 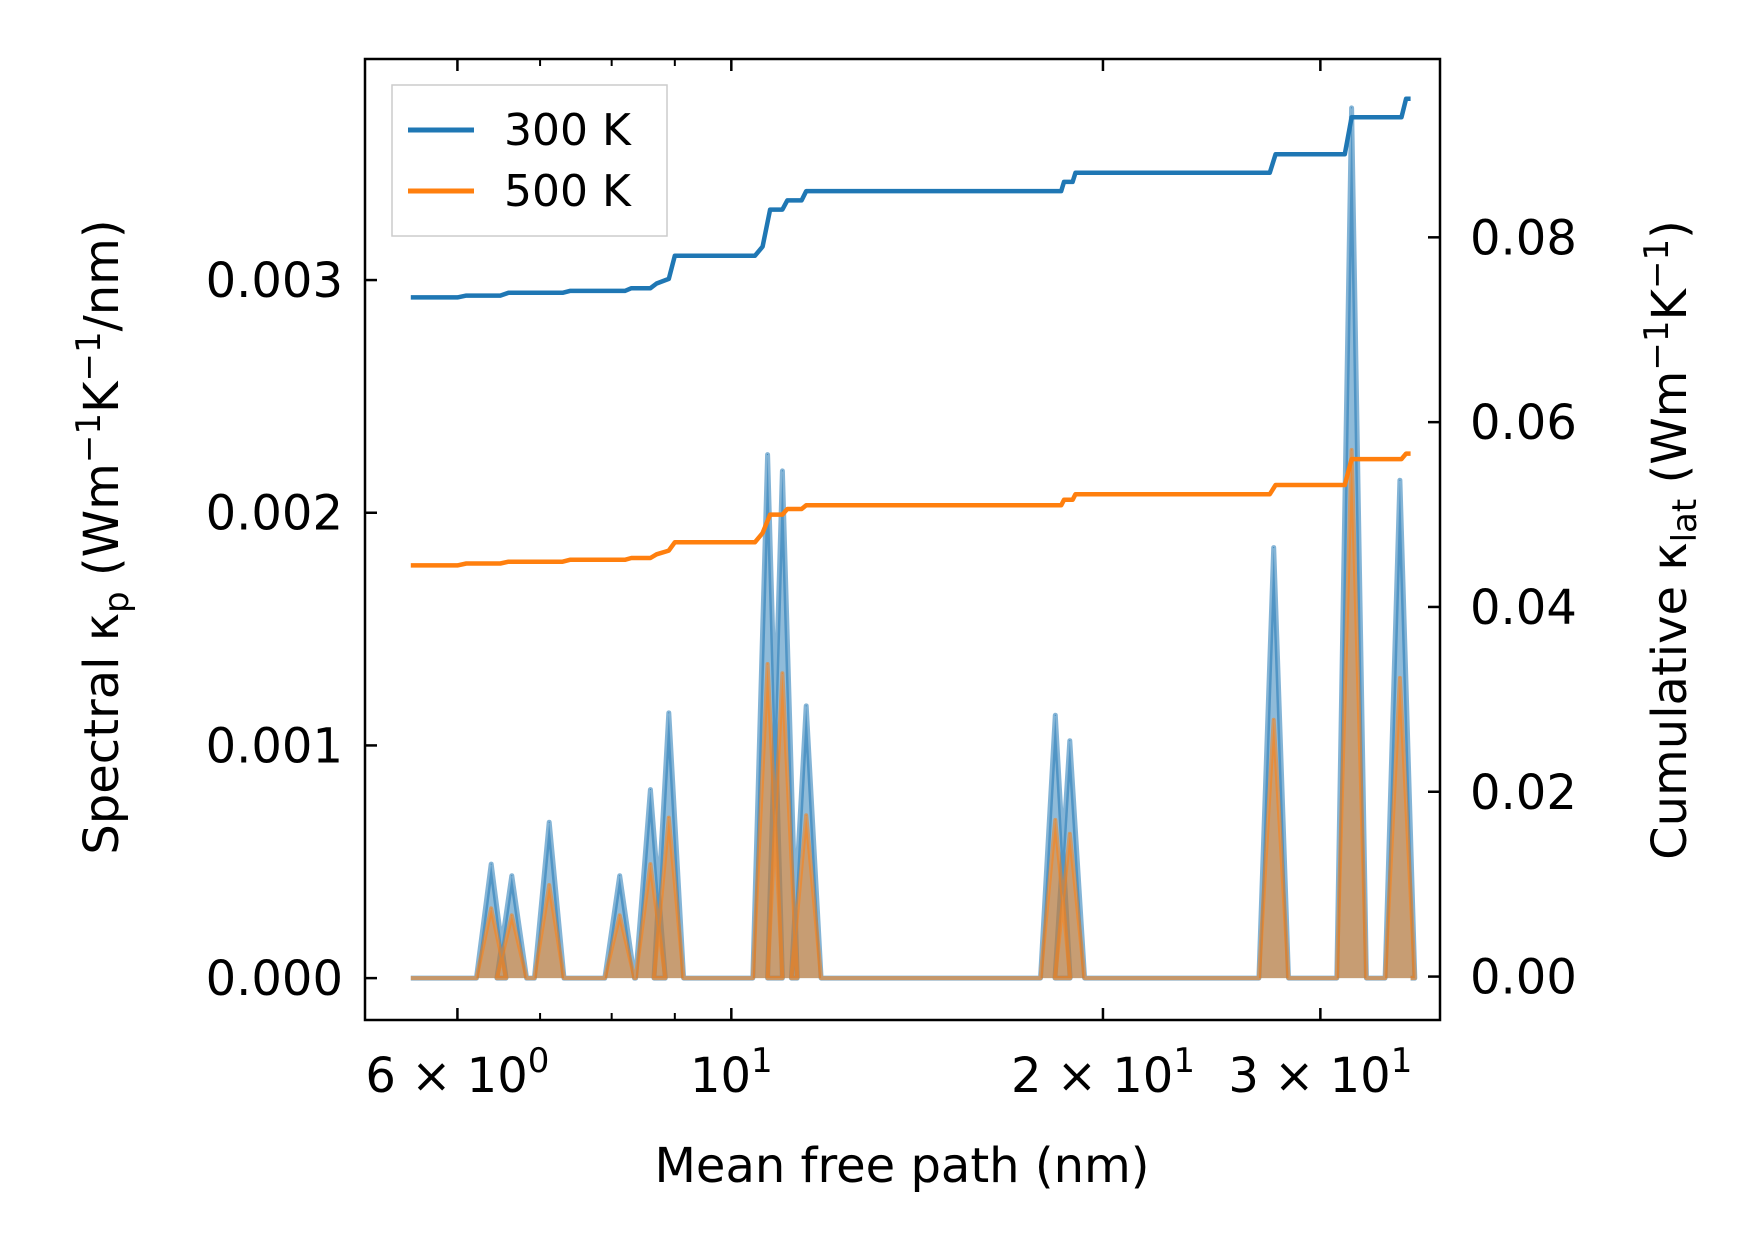 I want to click on y-left-tick-label-0: 0.000, so click(x=274, y=979).